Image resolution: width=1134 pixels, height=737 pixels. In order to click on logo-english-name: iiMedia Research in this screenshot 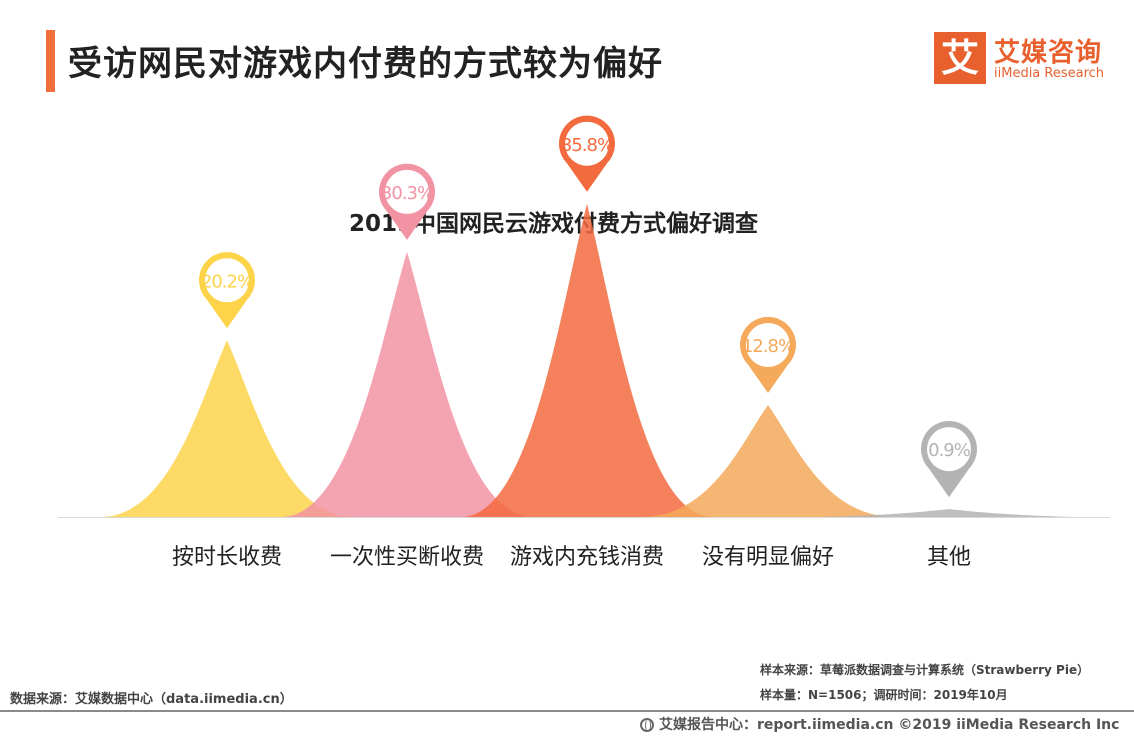, I will do `click(1049, 73)`.